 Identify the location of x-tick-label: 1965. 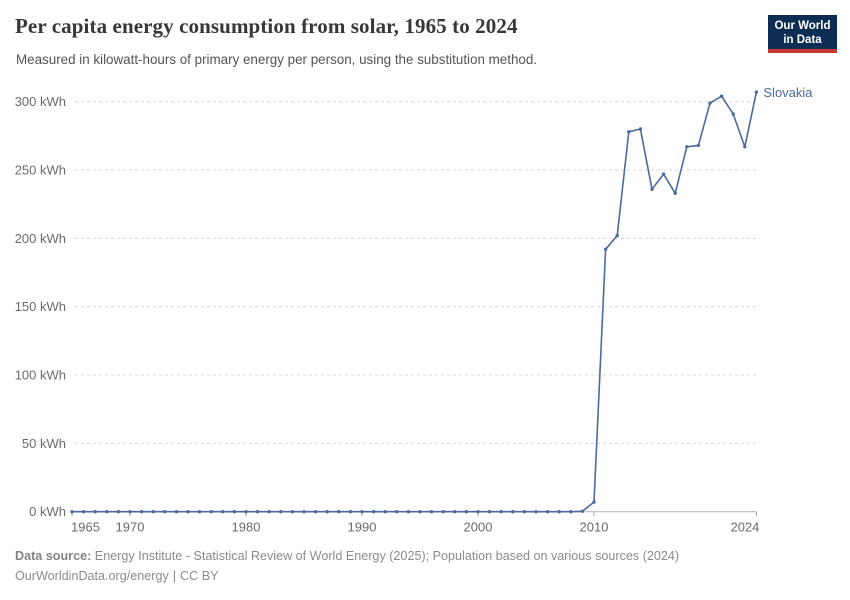
(85, 527).